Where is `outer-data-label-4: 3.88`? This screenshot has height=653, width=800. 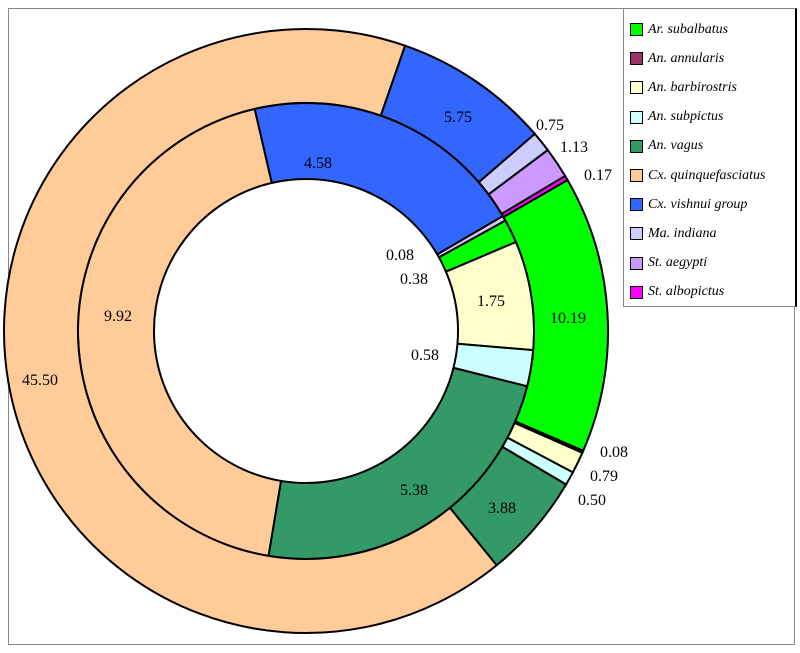
outer-data-label-4: 3.88 is located at coordinates (502, 508).